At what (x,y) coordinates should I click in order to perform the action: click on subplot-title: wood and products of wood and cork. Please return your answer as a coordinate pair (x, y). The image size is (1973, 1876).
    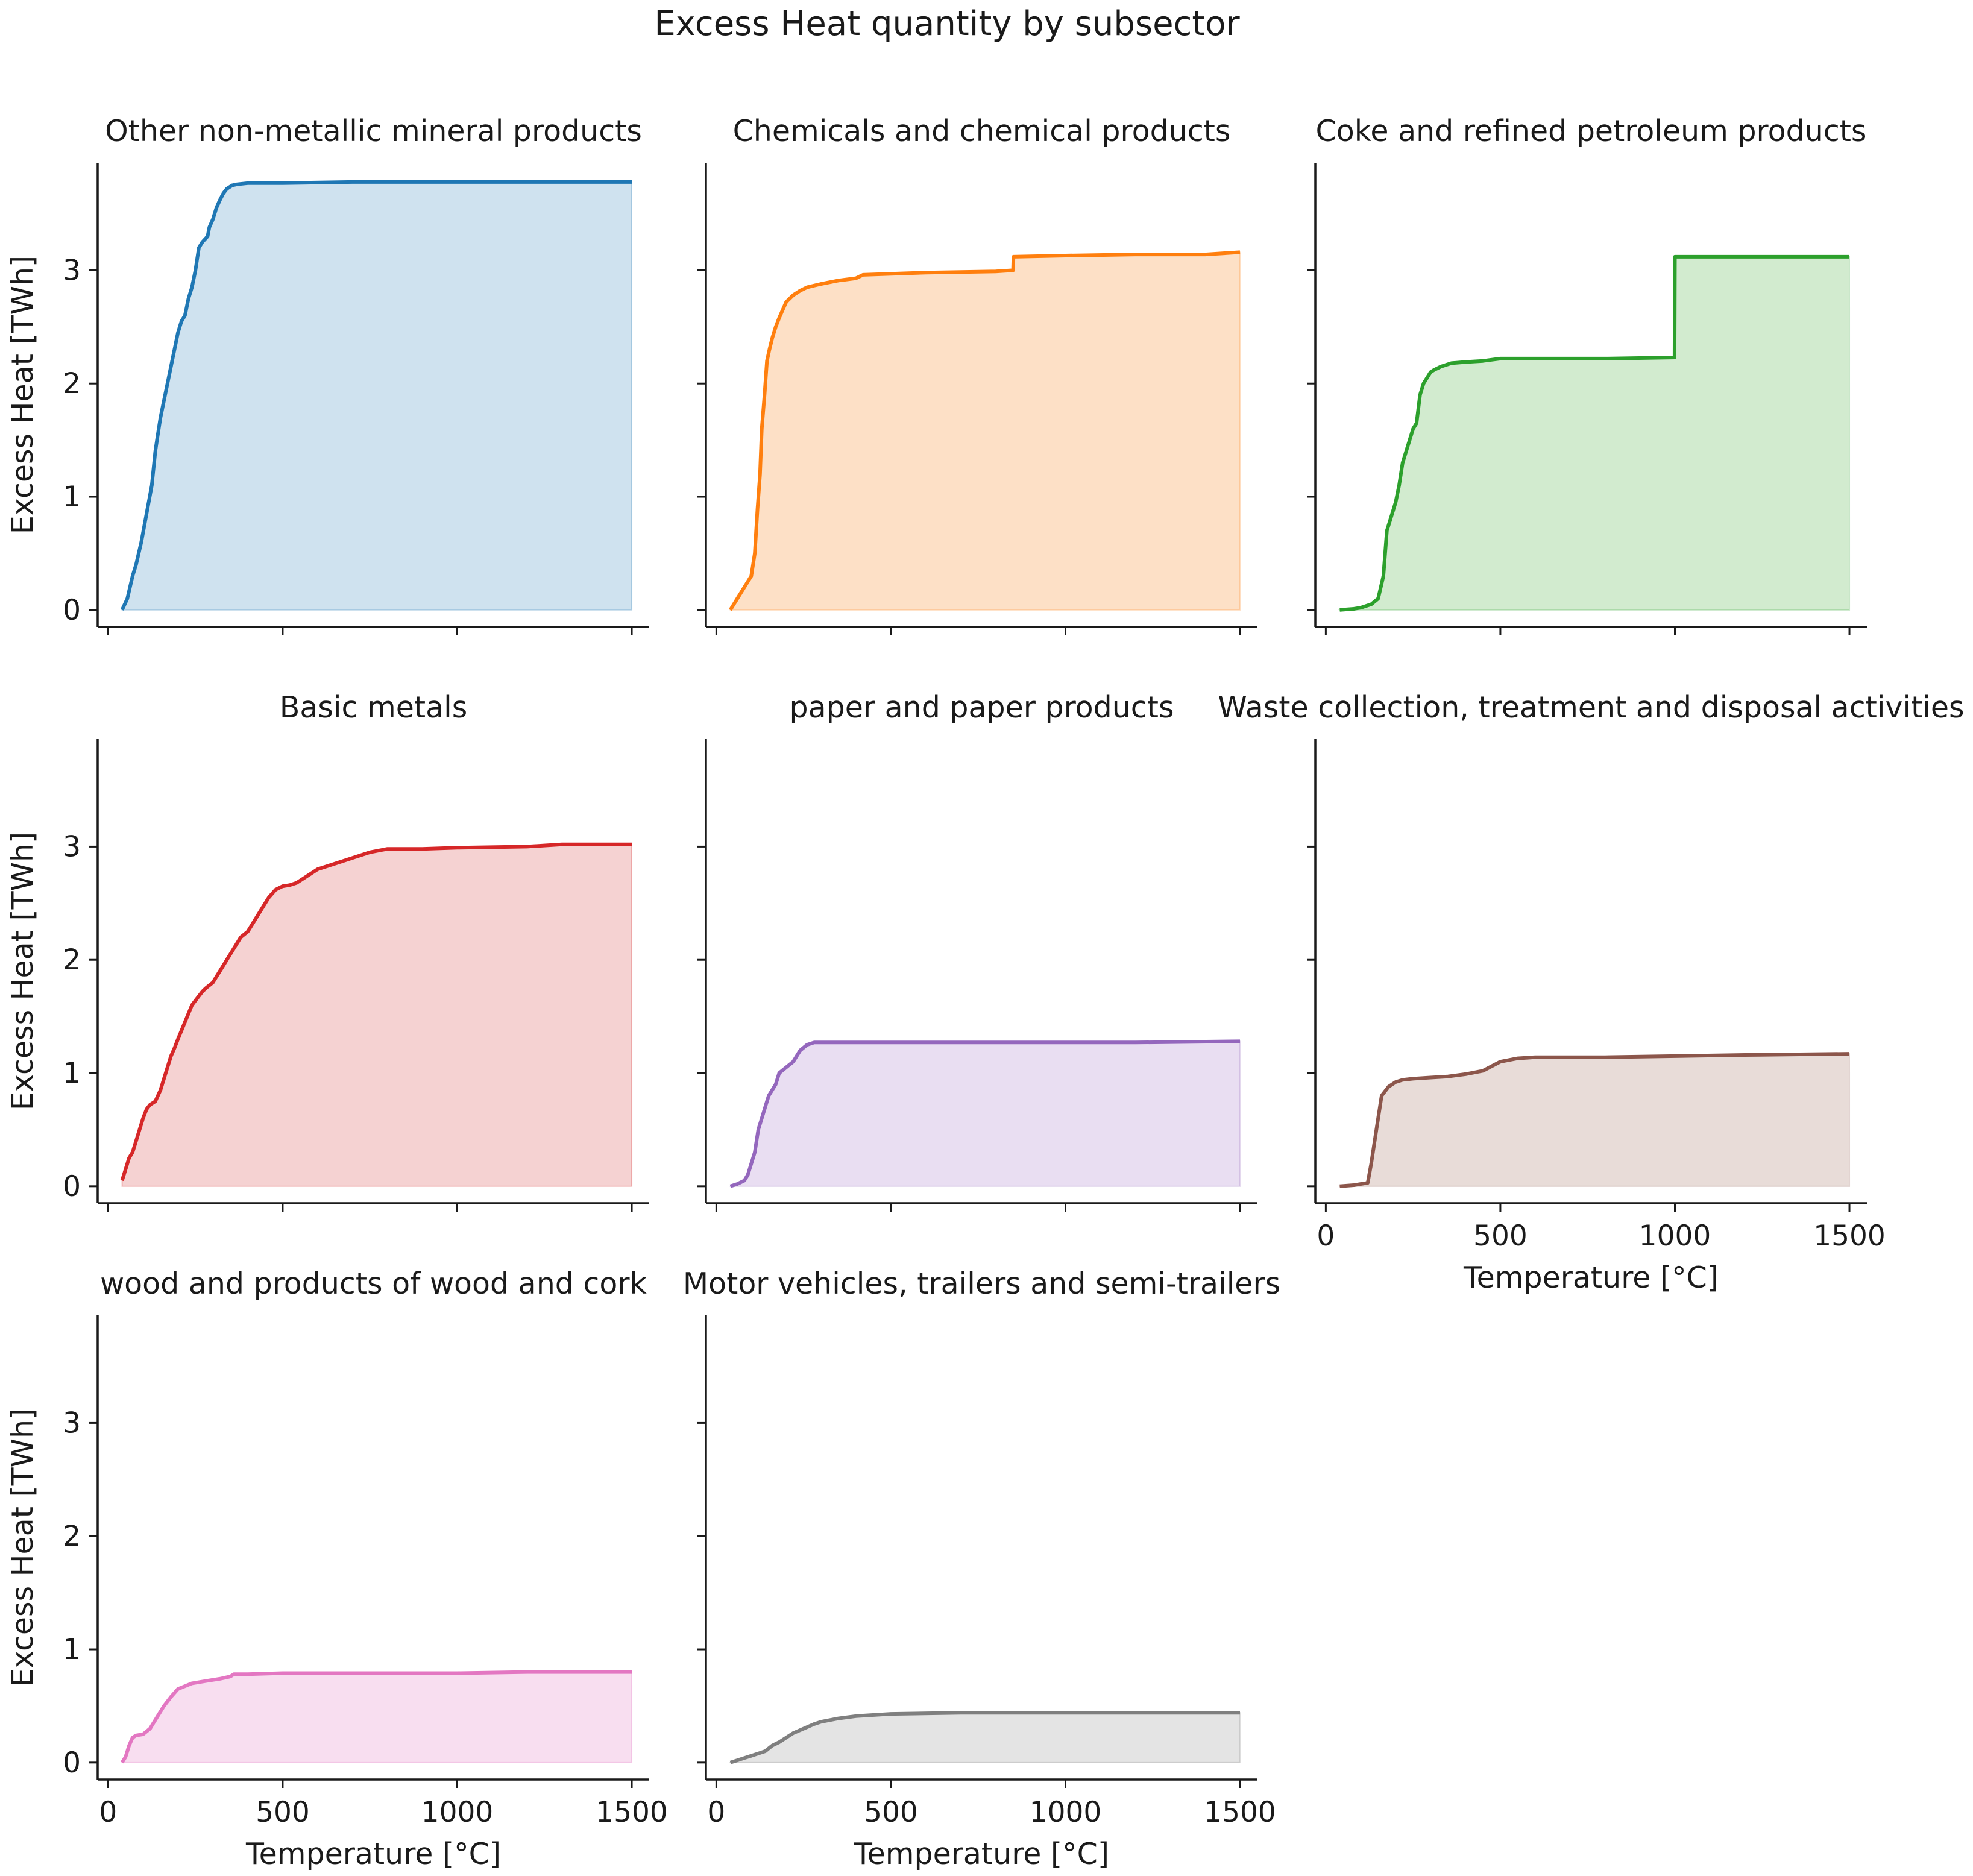
    Looking at the image, I should click on (373, 1284).